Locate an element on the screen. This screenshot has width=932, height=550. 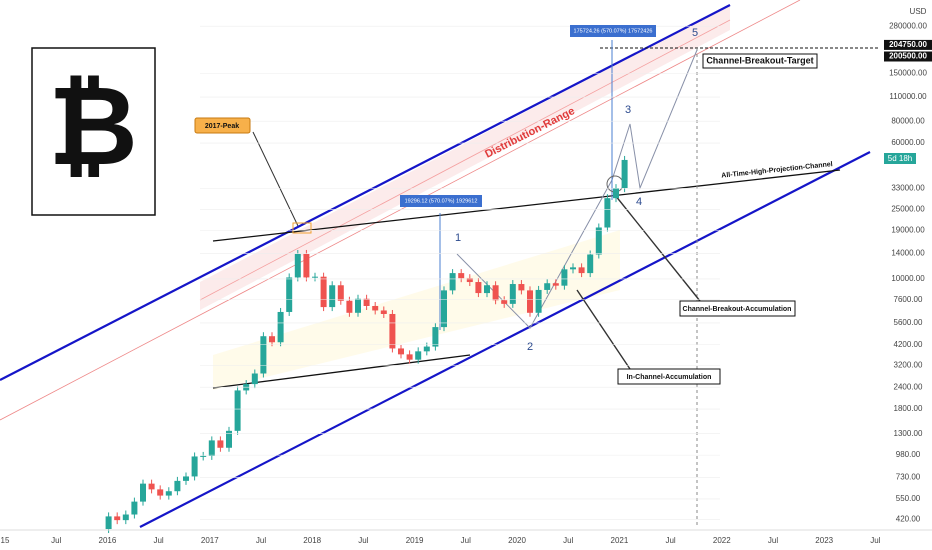
y-tick-label: 280000.00 is located at coordinates (908, 25).